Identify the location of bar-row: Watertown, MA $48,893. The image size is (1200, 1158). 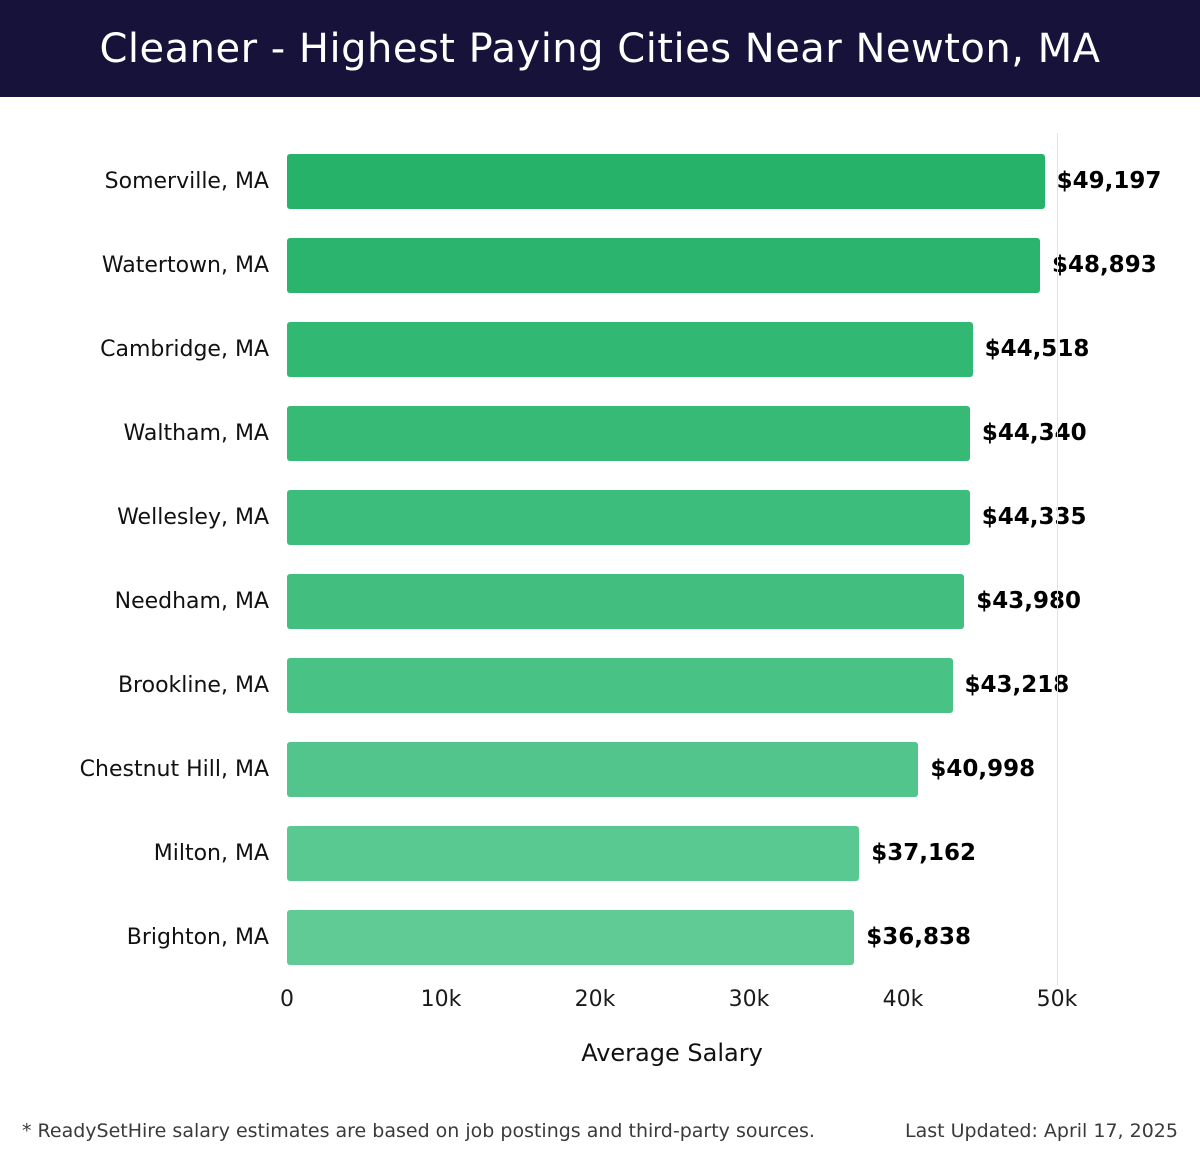
(600, 265).